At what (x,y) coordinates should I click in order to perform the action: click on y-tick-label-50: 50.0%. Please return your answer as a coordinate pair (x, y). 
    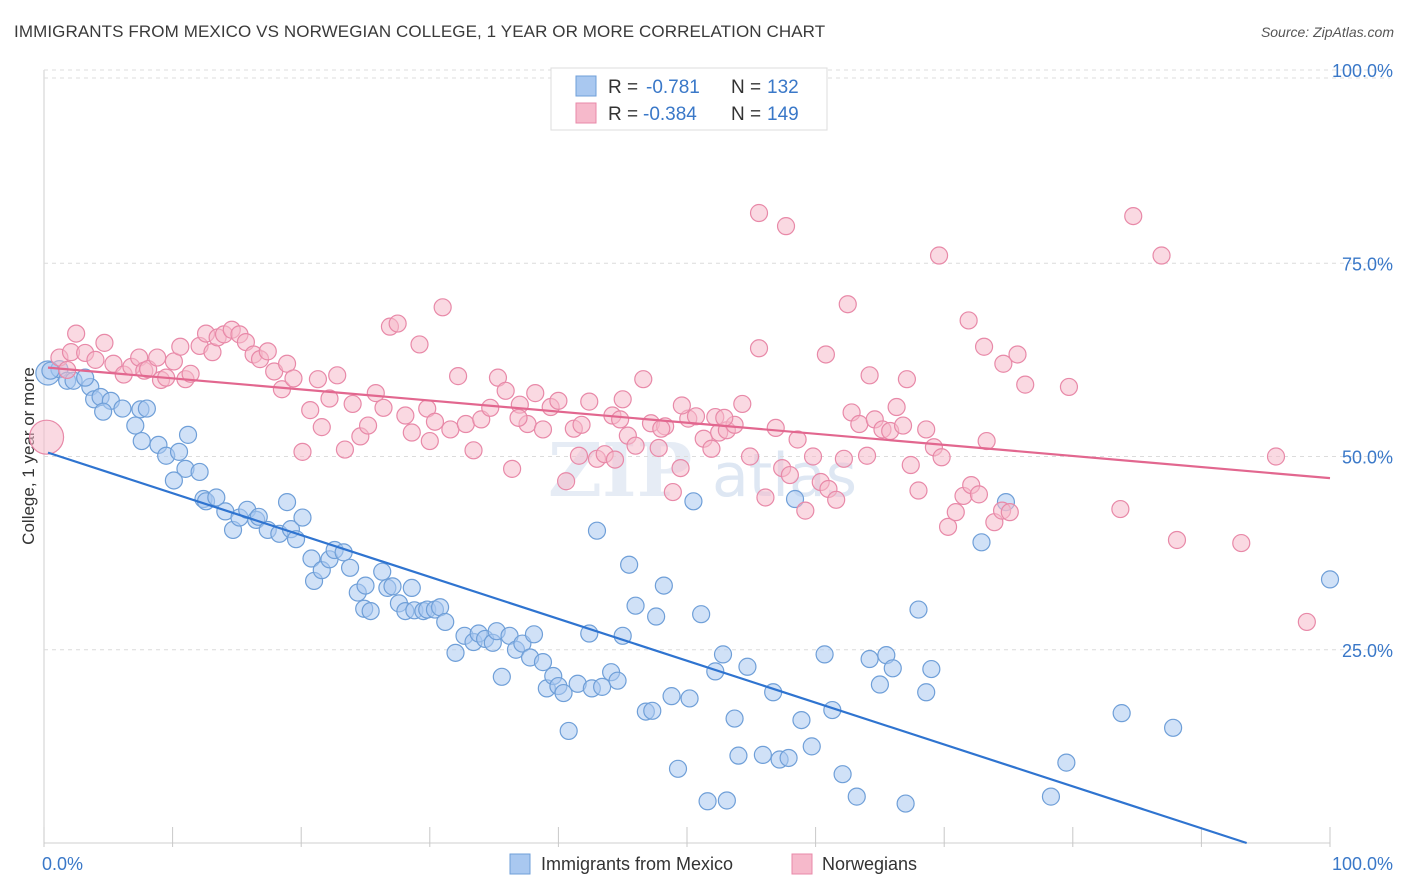
    Looking at the image, I should click on (1367, 458).